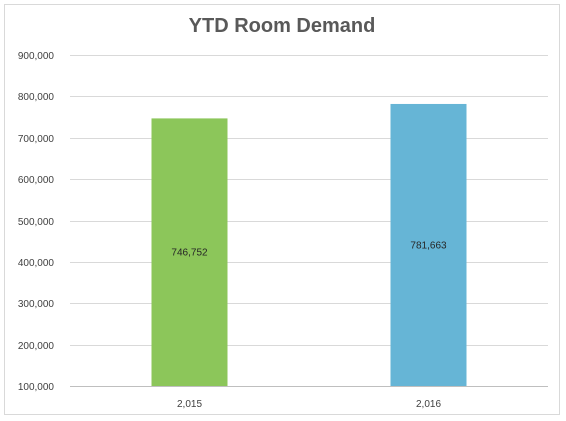  Describe the element at coordinates (36, 304) in the screenshot. I see `y-tick-label: 300,000` at that location.